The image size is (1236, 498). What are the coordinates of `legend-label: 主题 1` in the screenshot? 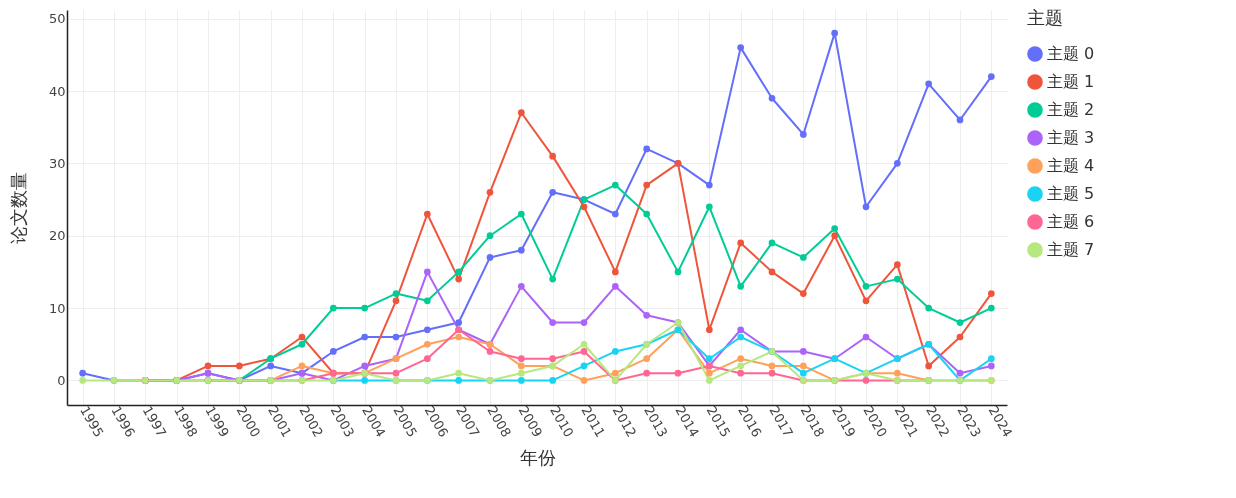 It's located at (1071, 81).